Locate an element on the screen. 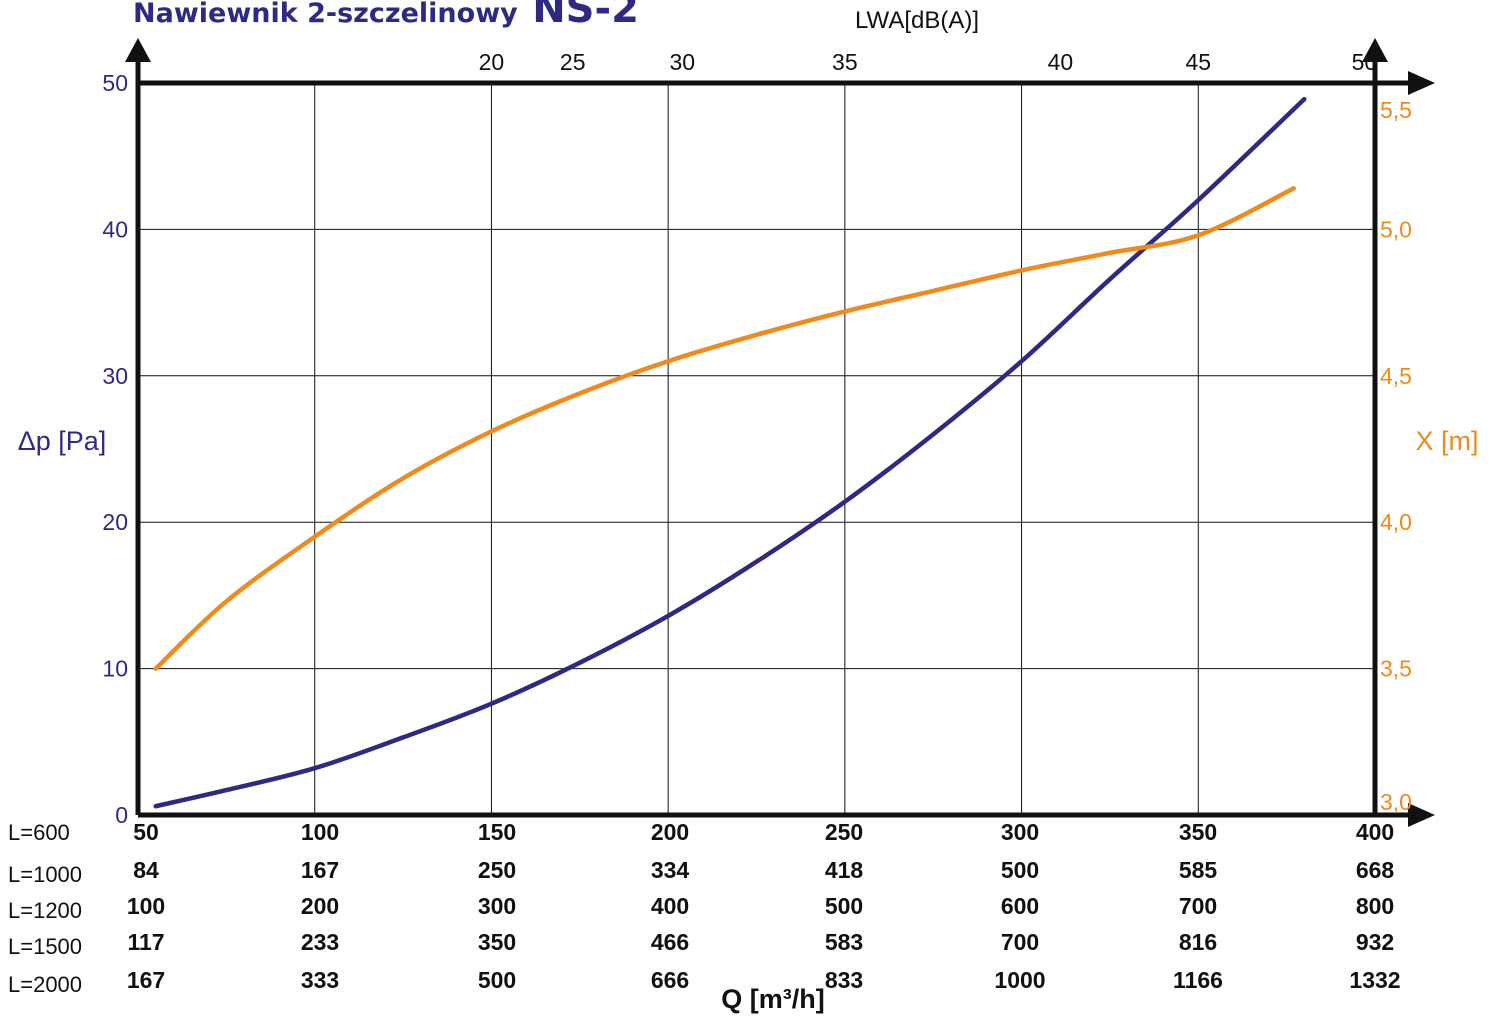 Image resolution: width=1501 pixels, height=1025 pixels. q-row-value: 84 is located at coordinates (146, 870).